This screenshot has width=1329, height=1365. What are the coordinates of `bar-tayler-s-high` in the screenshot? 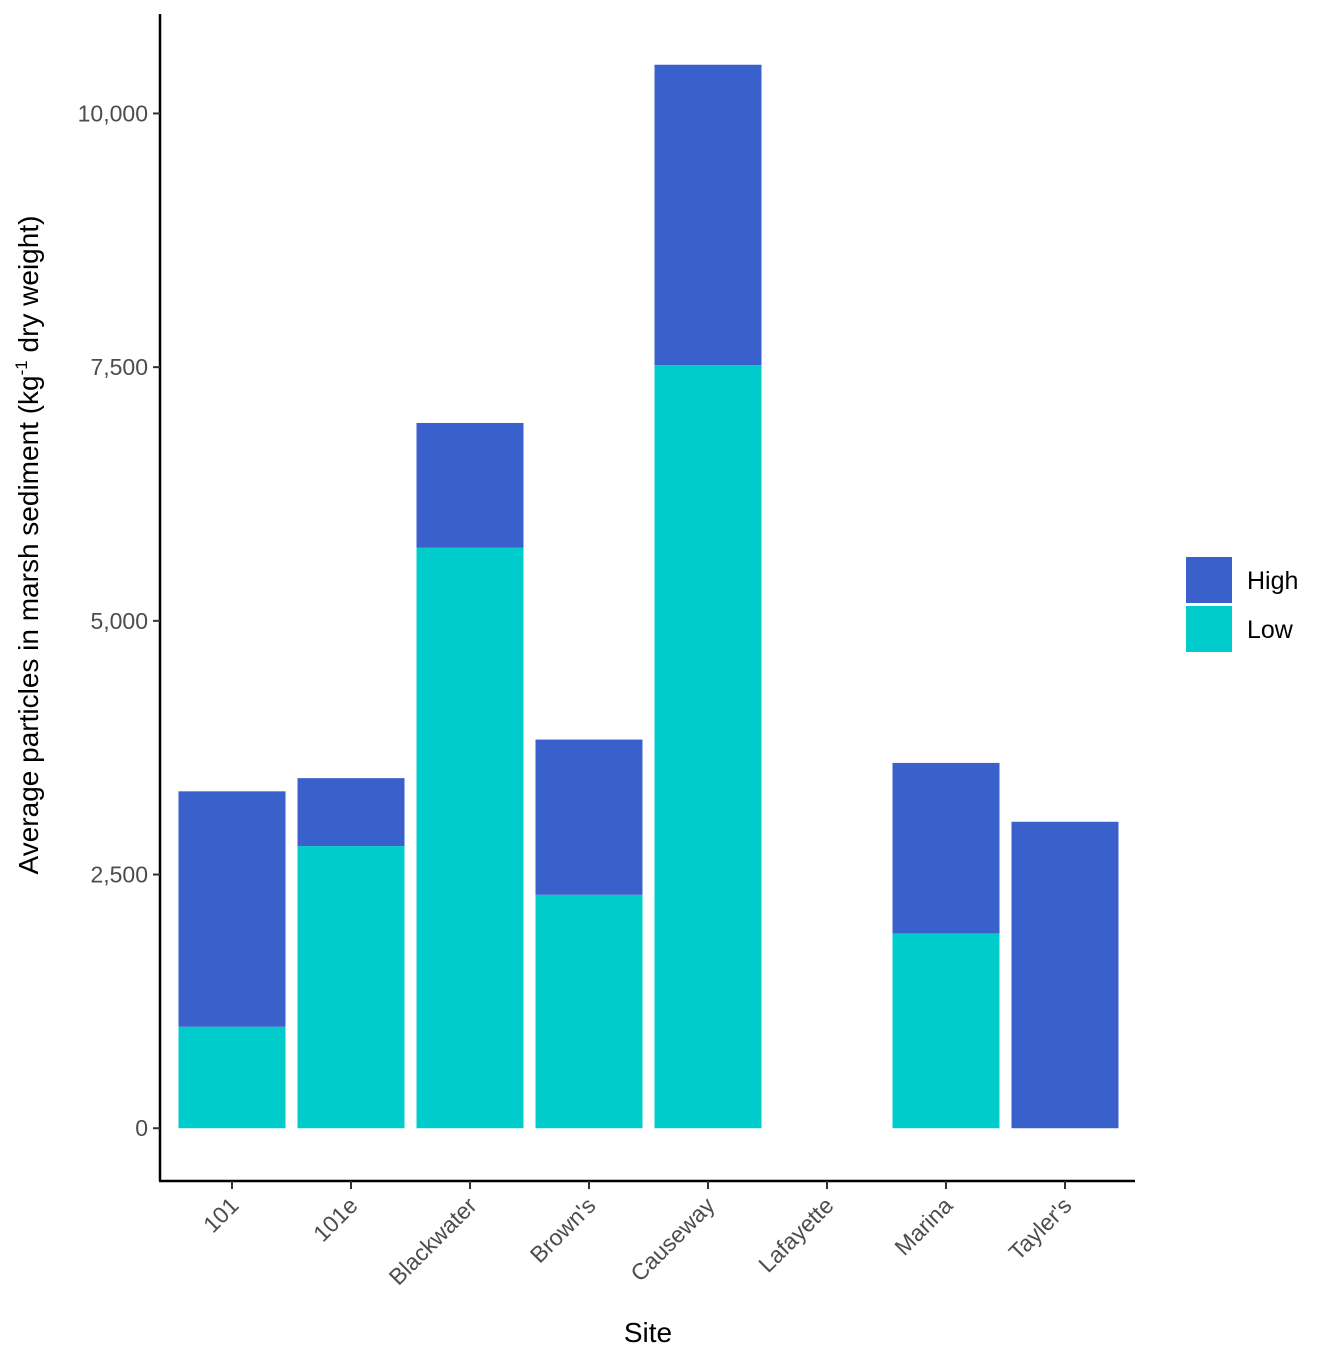 It's located at (1065, 975).